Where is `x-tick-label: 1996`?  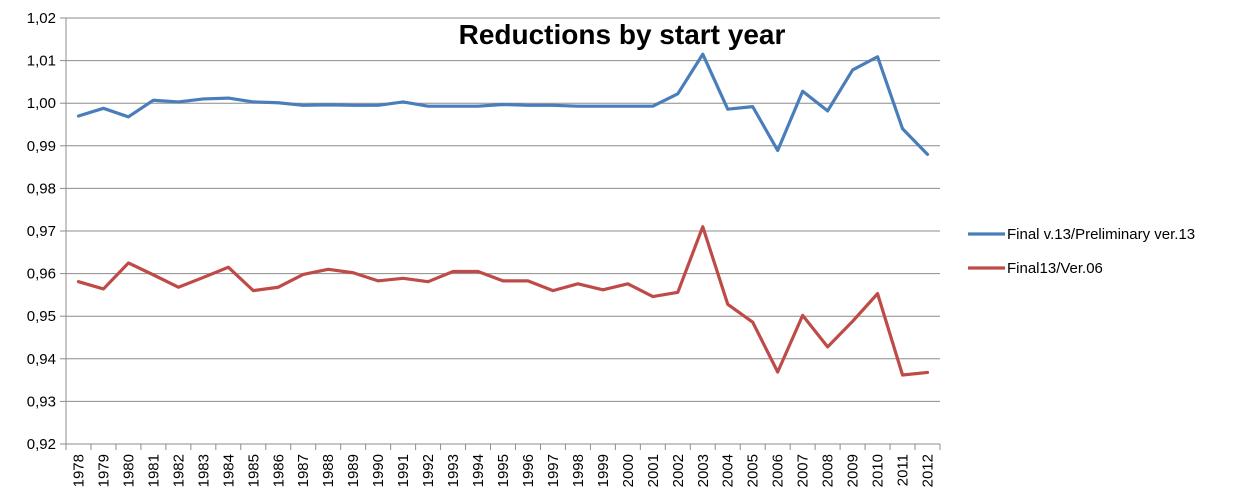 x-tick-label: 1996 is located at coordinates (528, 470).